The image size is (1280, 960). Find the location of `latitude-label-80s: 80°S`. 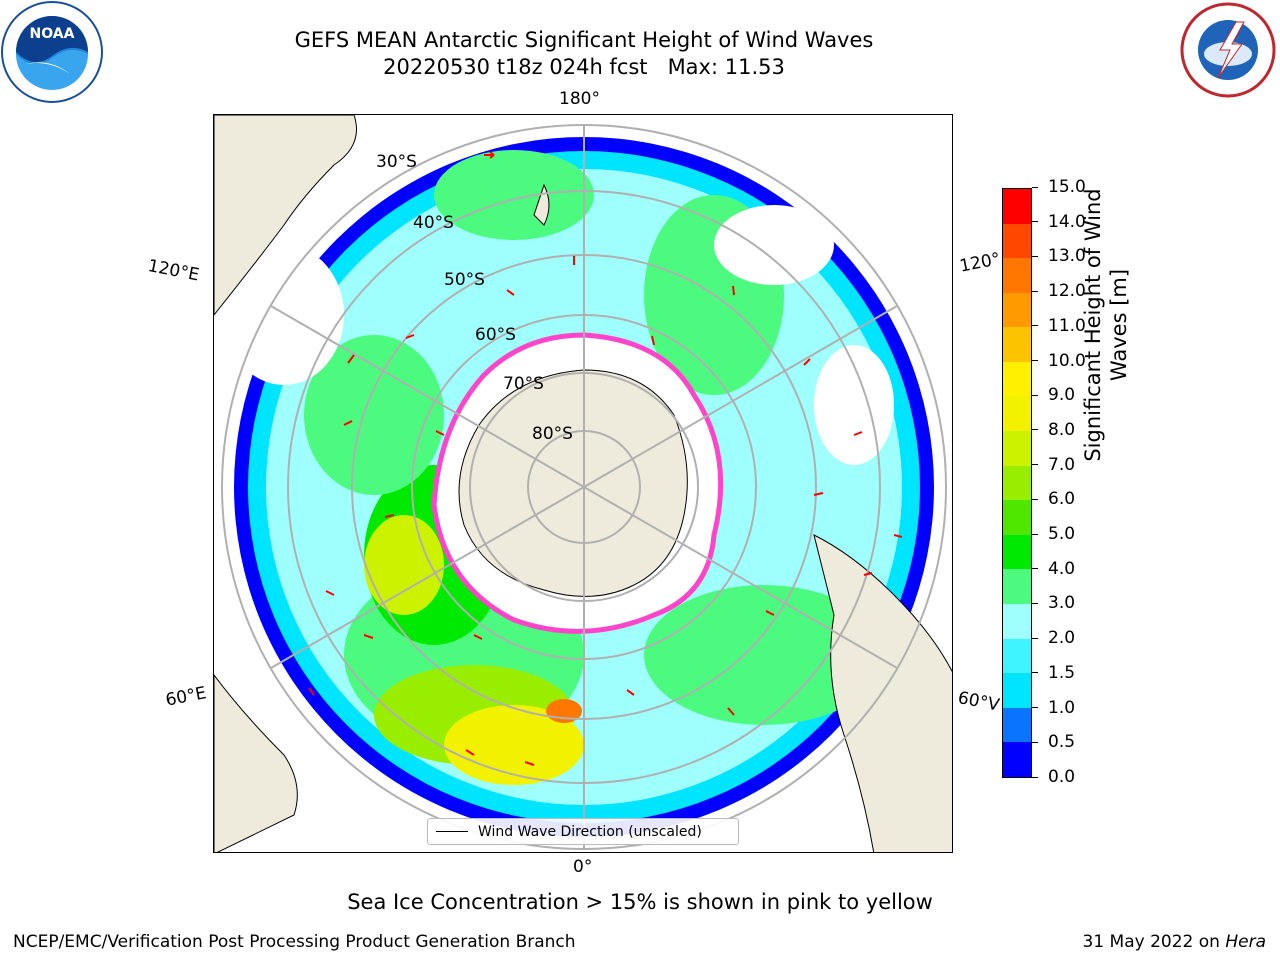

latitude-label-80s: 80°S is located at coordinates (552, 434).